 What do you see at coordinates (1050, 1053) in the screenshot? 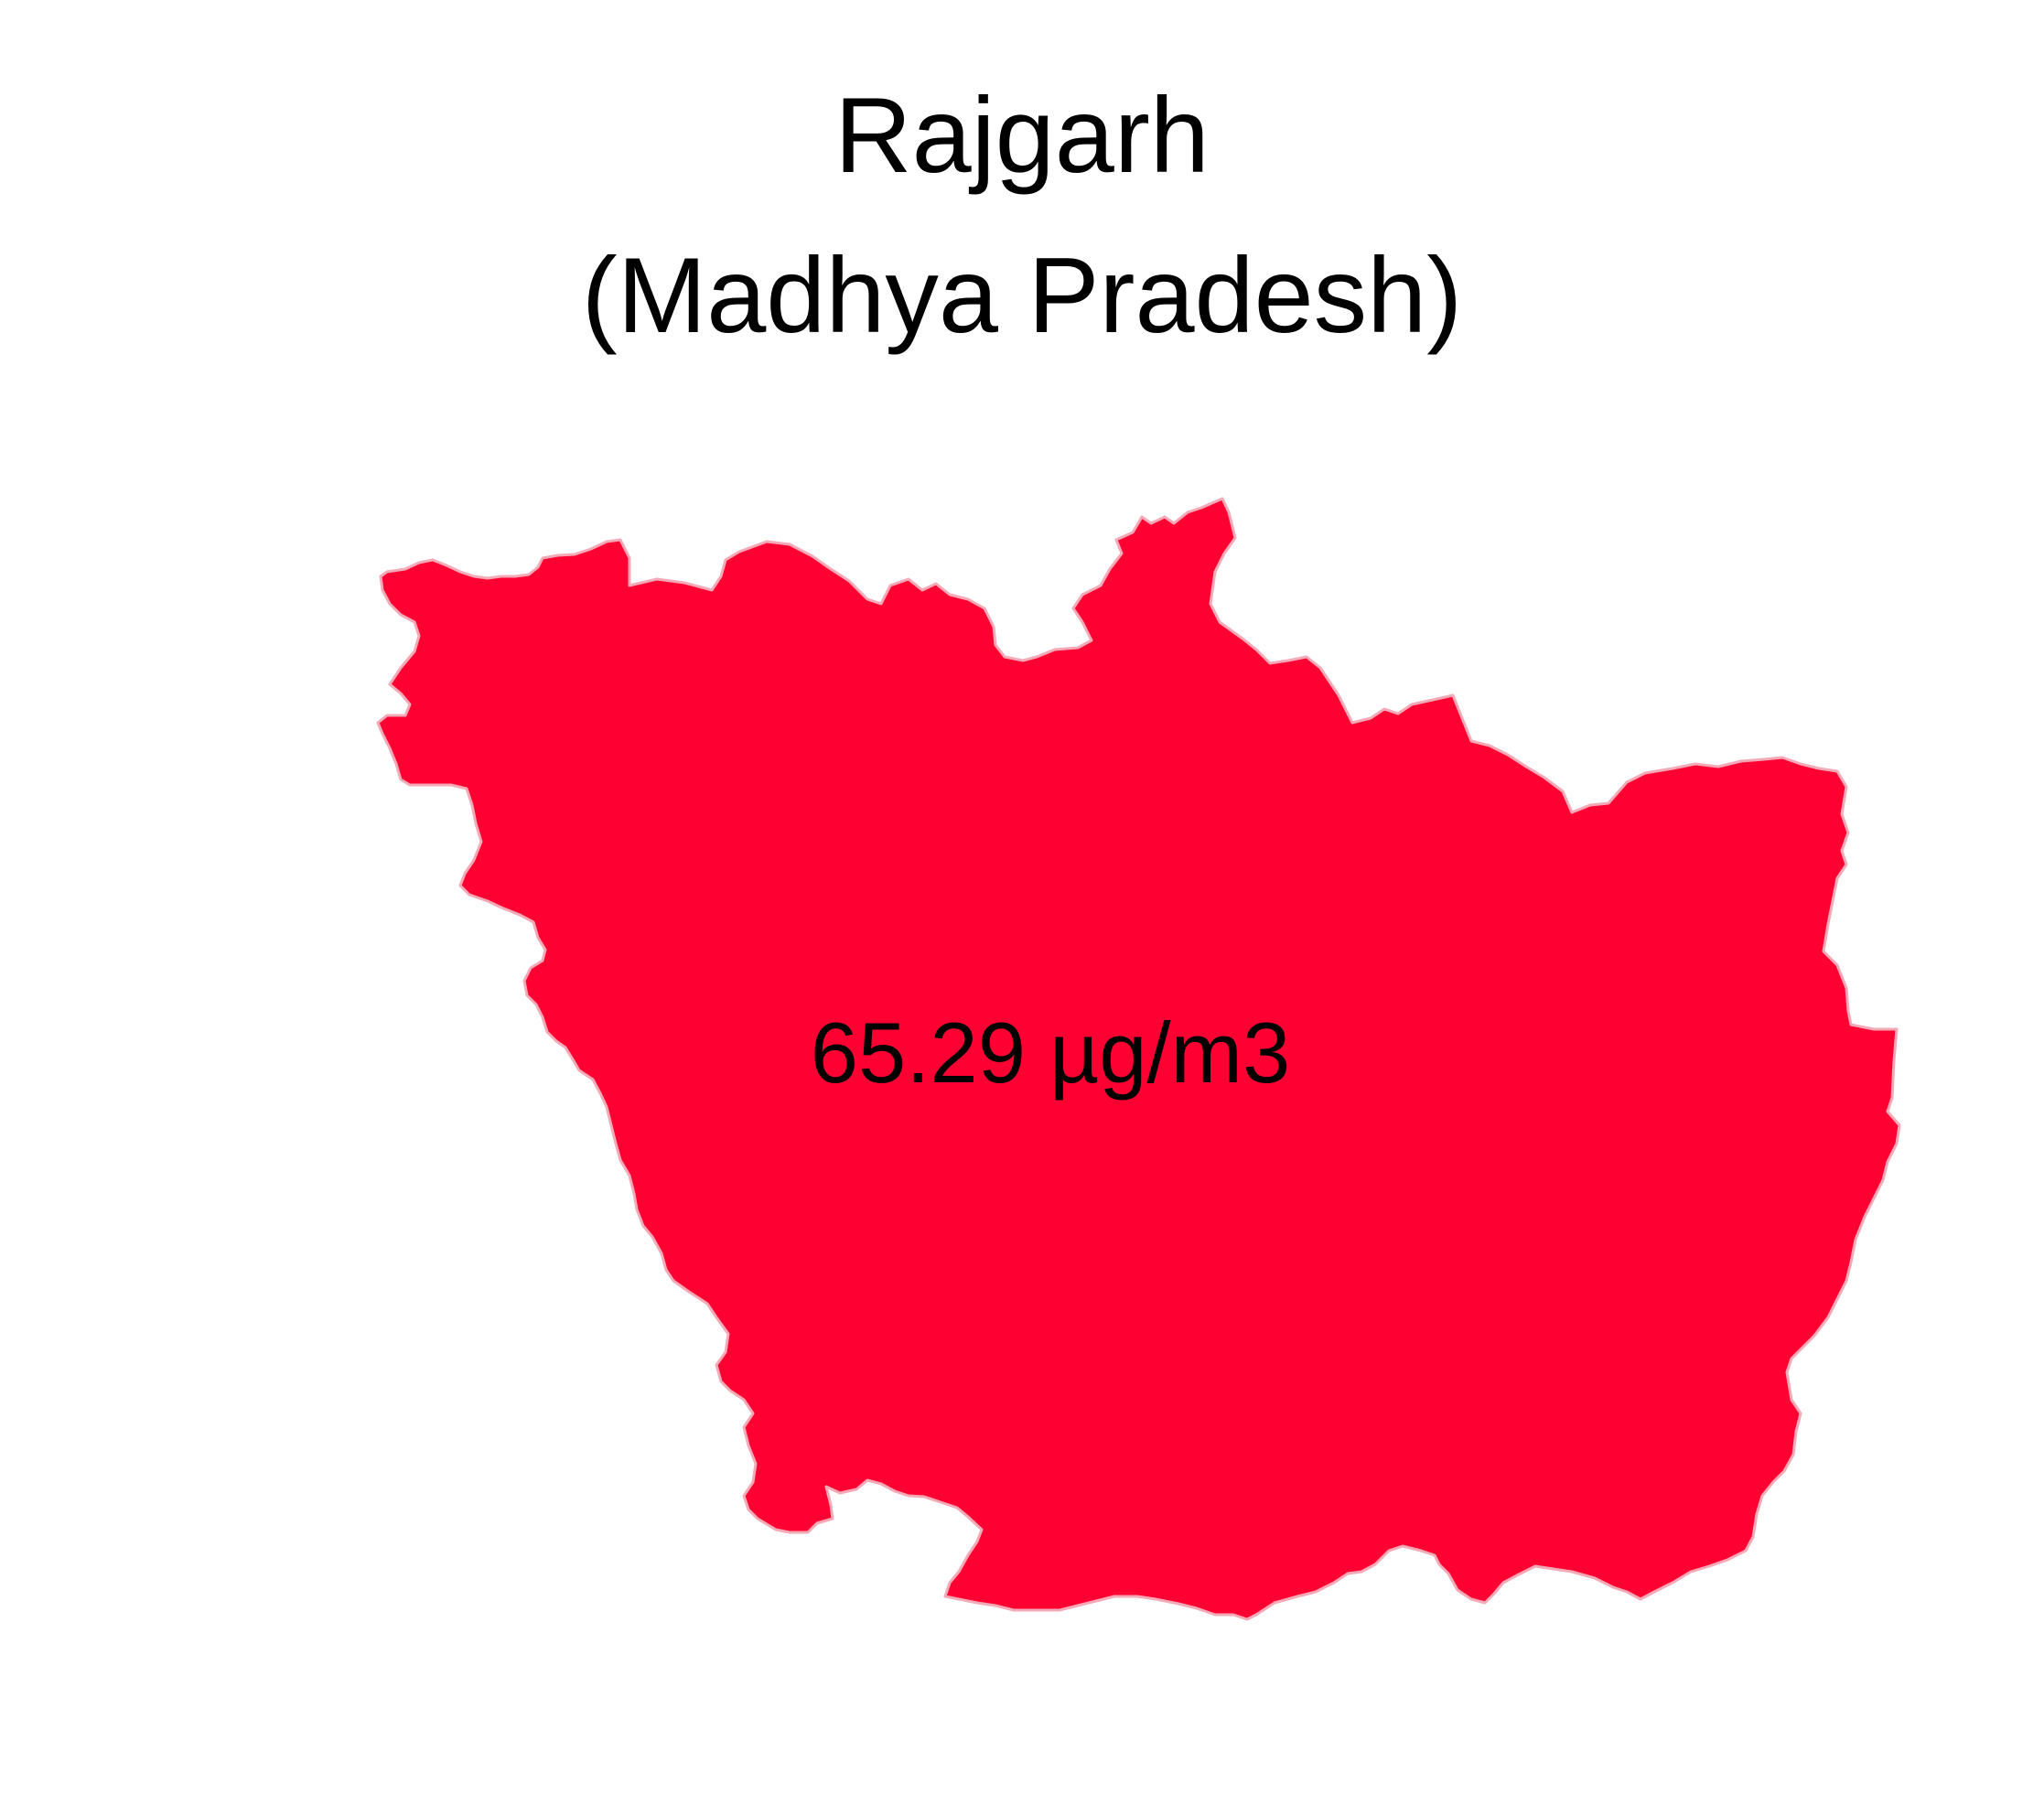
I see `district-value-label: 65.29 µg/m3` at bounding box center [1050, 1053].